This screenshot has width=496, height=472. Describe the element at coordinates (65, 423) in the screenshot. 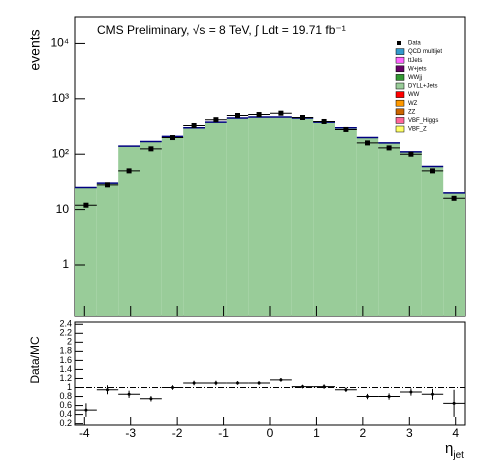

I see `ratio-y-tick-label: 0.2` at that location.